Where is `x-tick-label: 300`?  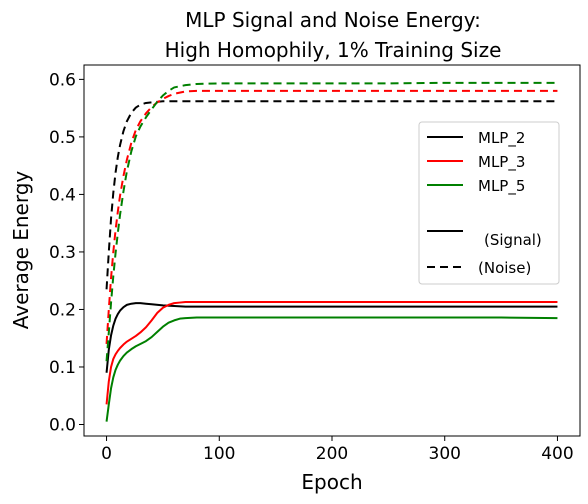
x-tick-label: 300 is located at coordinates (445, 454).